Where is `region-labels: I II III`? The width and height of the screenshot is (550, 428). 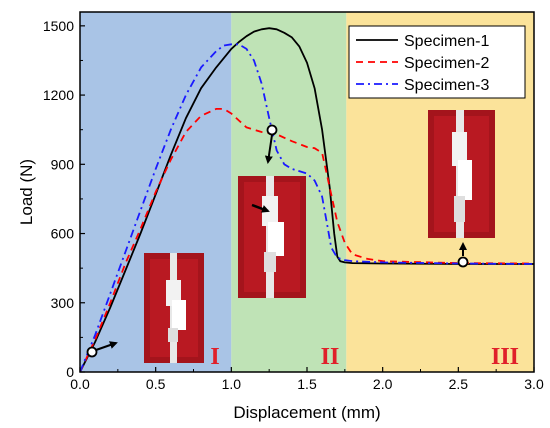 region-labels: I II III is located at coordinates (364, 357).